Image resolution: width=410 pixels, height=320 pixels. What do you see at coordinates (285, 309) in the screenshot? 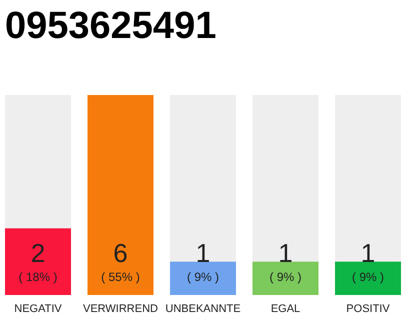
I see `x-tick-label: EGAL` at bounding box center [285, 309].